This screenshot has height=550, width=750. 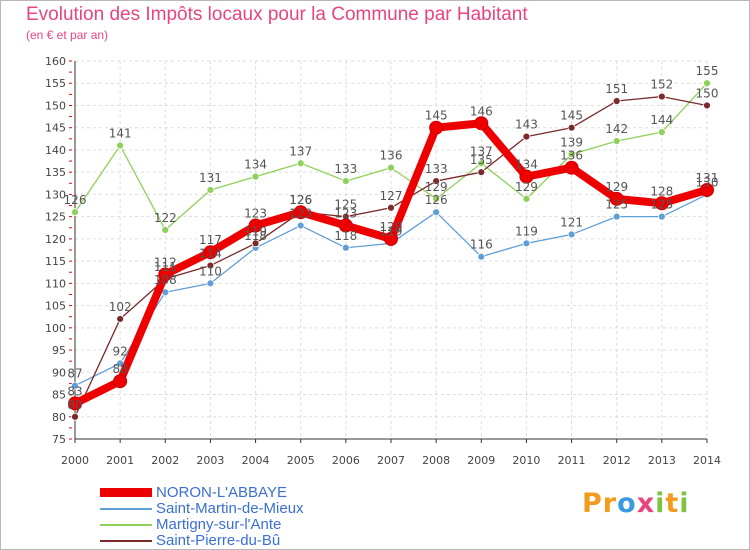 What do you see at coordinates (661, 120) in the screenshot?
I see `data-label-0: 144` at bounding box center [661, 120].